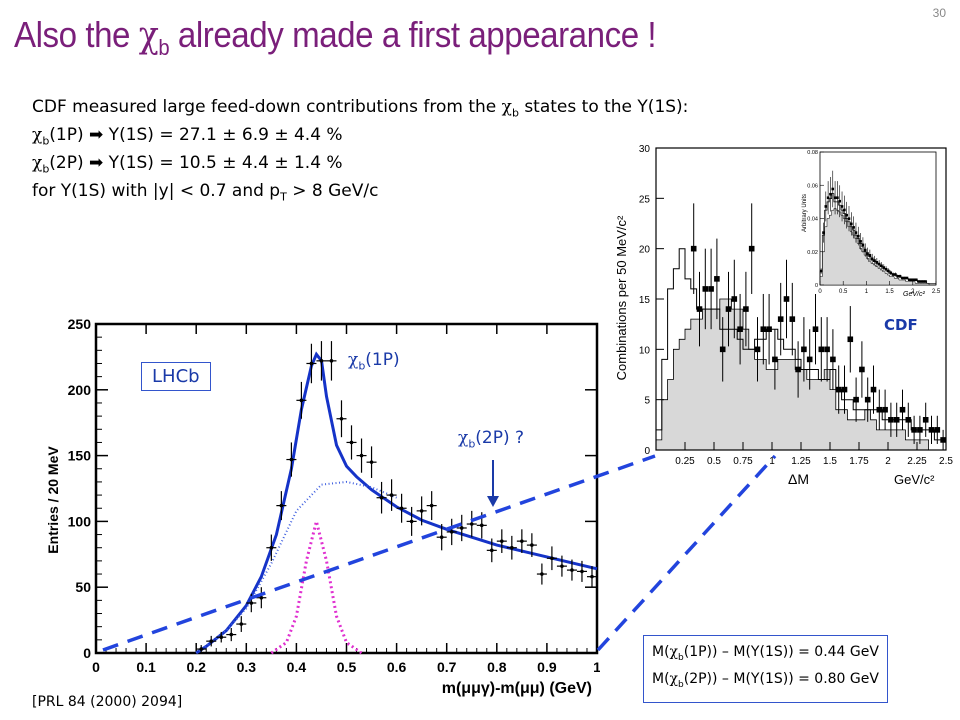  I want to click on title-prefix: Also the, so click(76, 34).